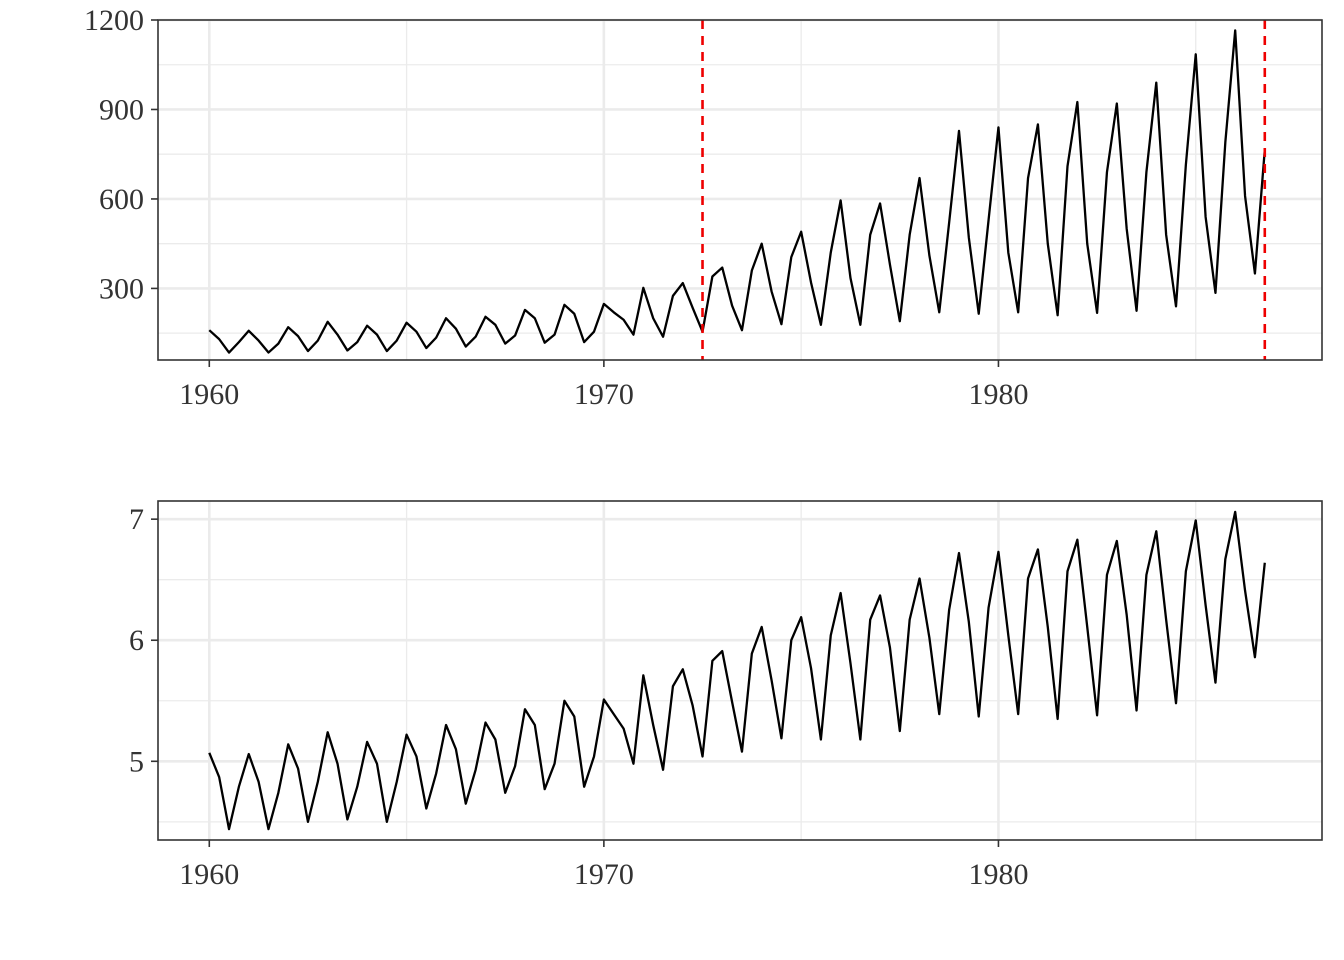 The height and width of the screenshot is (960, 1344). Describe the element at coordinates (136, 519) in the screenshot. I see `y-tick-label: 7` at that location.